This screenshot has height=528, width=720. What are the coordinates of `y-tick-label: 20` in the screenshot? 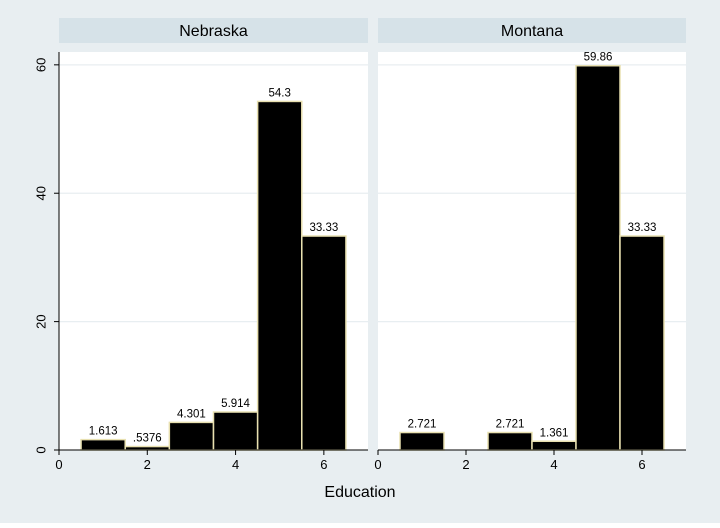 It's located at (41, 321).